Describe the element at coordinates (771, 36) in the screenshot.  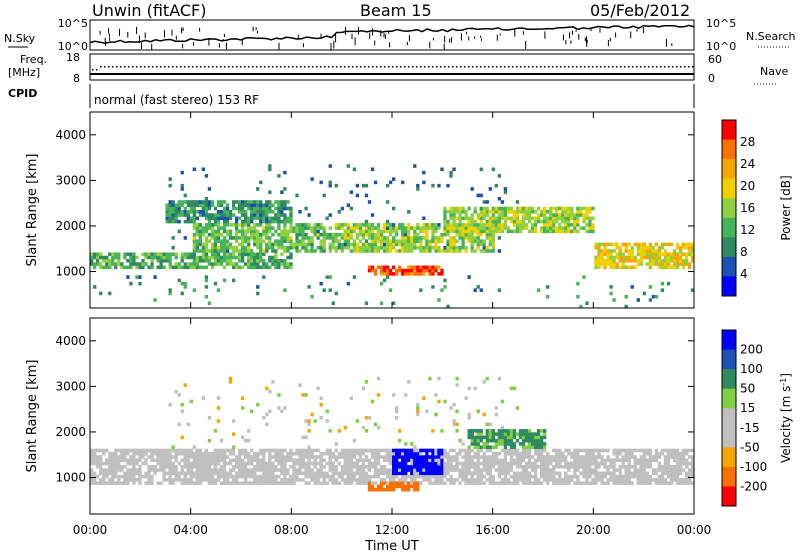
I see `noise-right-label: N.Search` at that location.